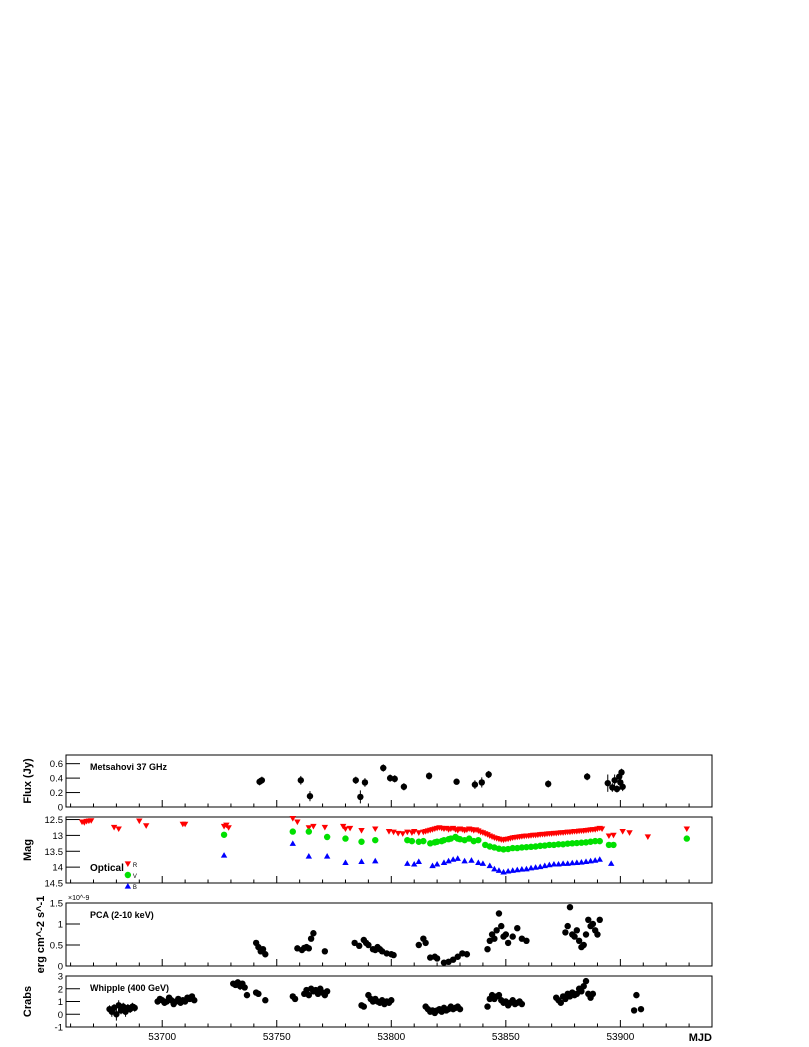  I want to click on legend-label-B: B, so click(135, 888).